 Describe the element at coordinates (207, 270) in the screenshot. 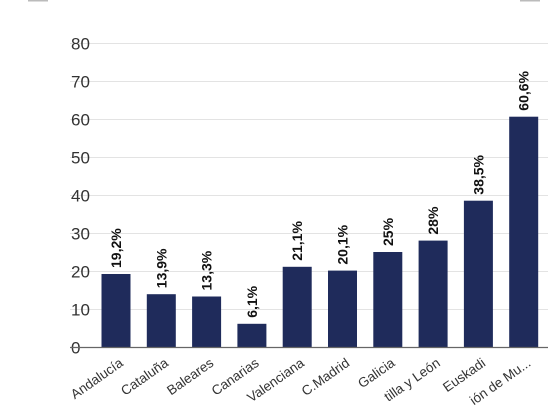

I see `data-label: 13,3%` at that location.